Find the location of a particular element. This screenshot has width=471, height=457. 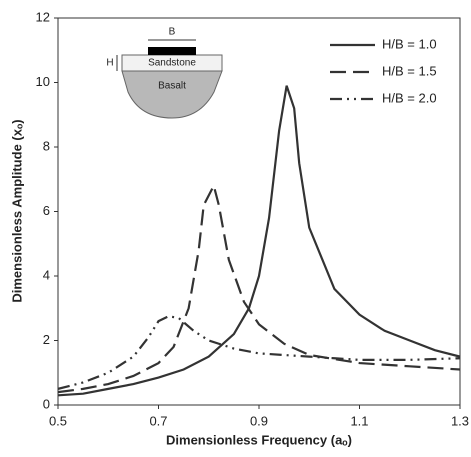

y-axis-title: Dimensionless Amplitude (xₒ) is located at coordinates (16, 210).